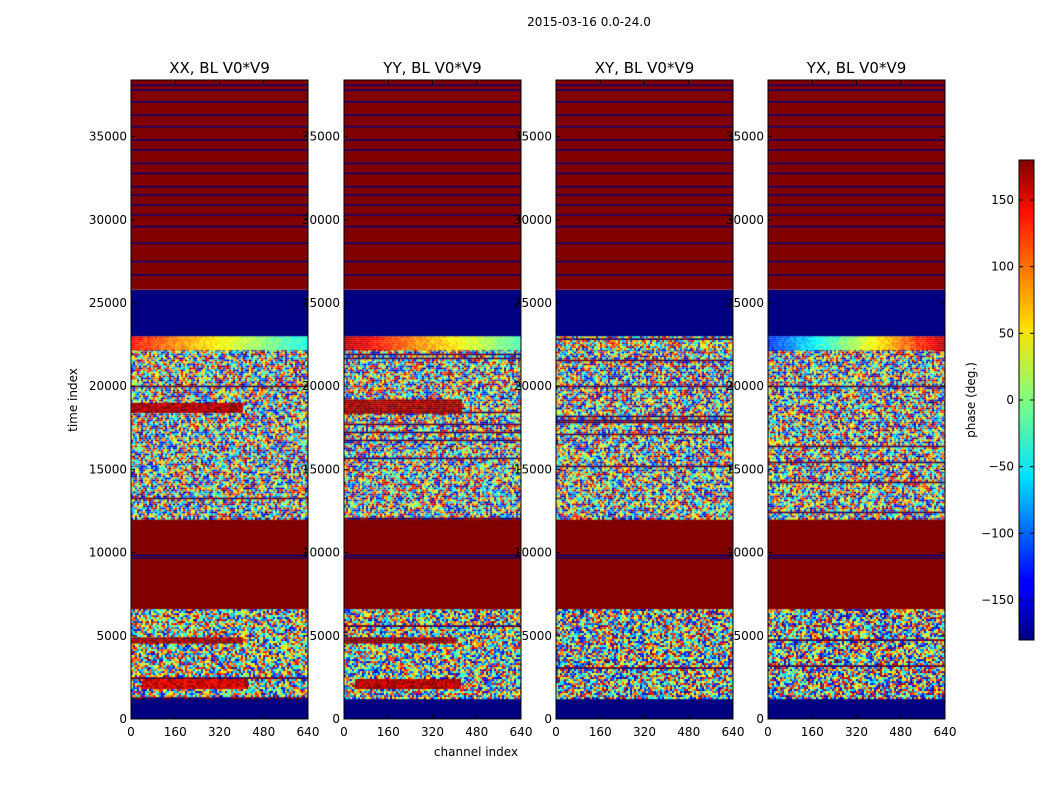 This screenshot has width=1050, height=800. What do you see at coordinates (997, 600) in the screenshot?
I see `colorbar-tick-label: −150` at bounding box center [997, 600].